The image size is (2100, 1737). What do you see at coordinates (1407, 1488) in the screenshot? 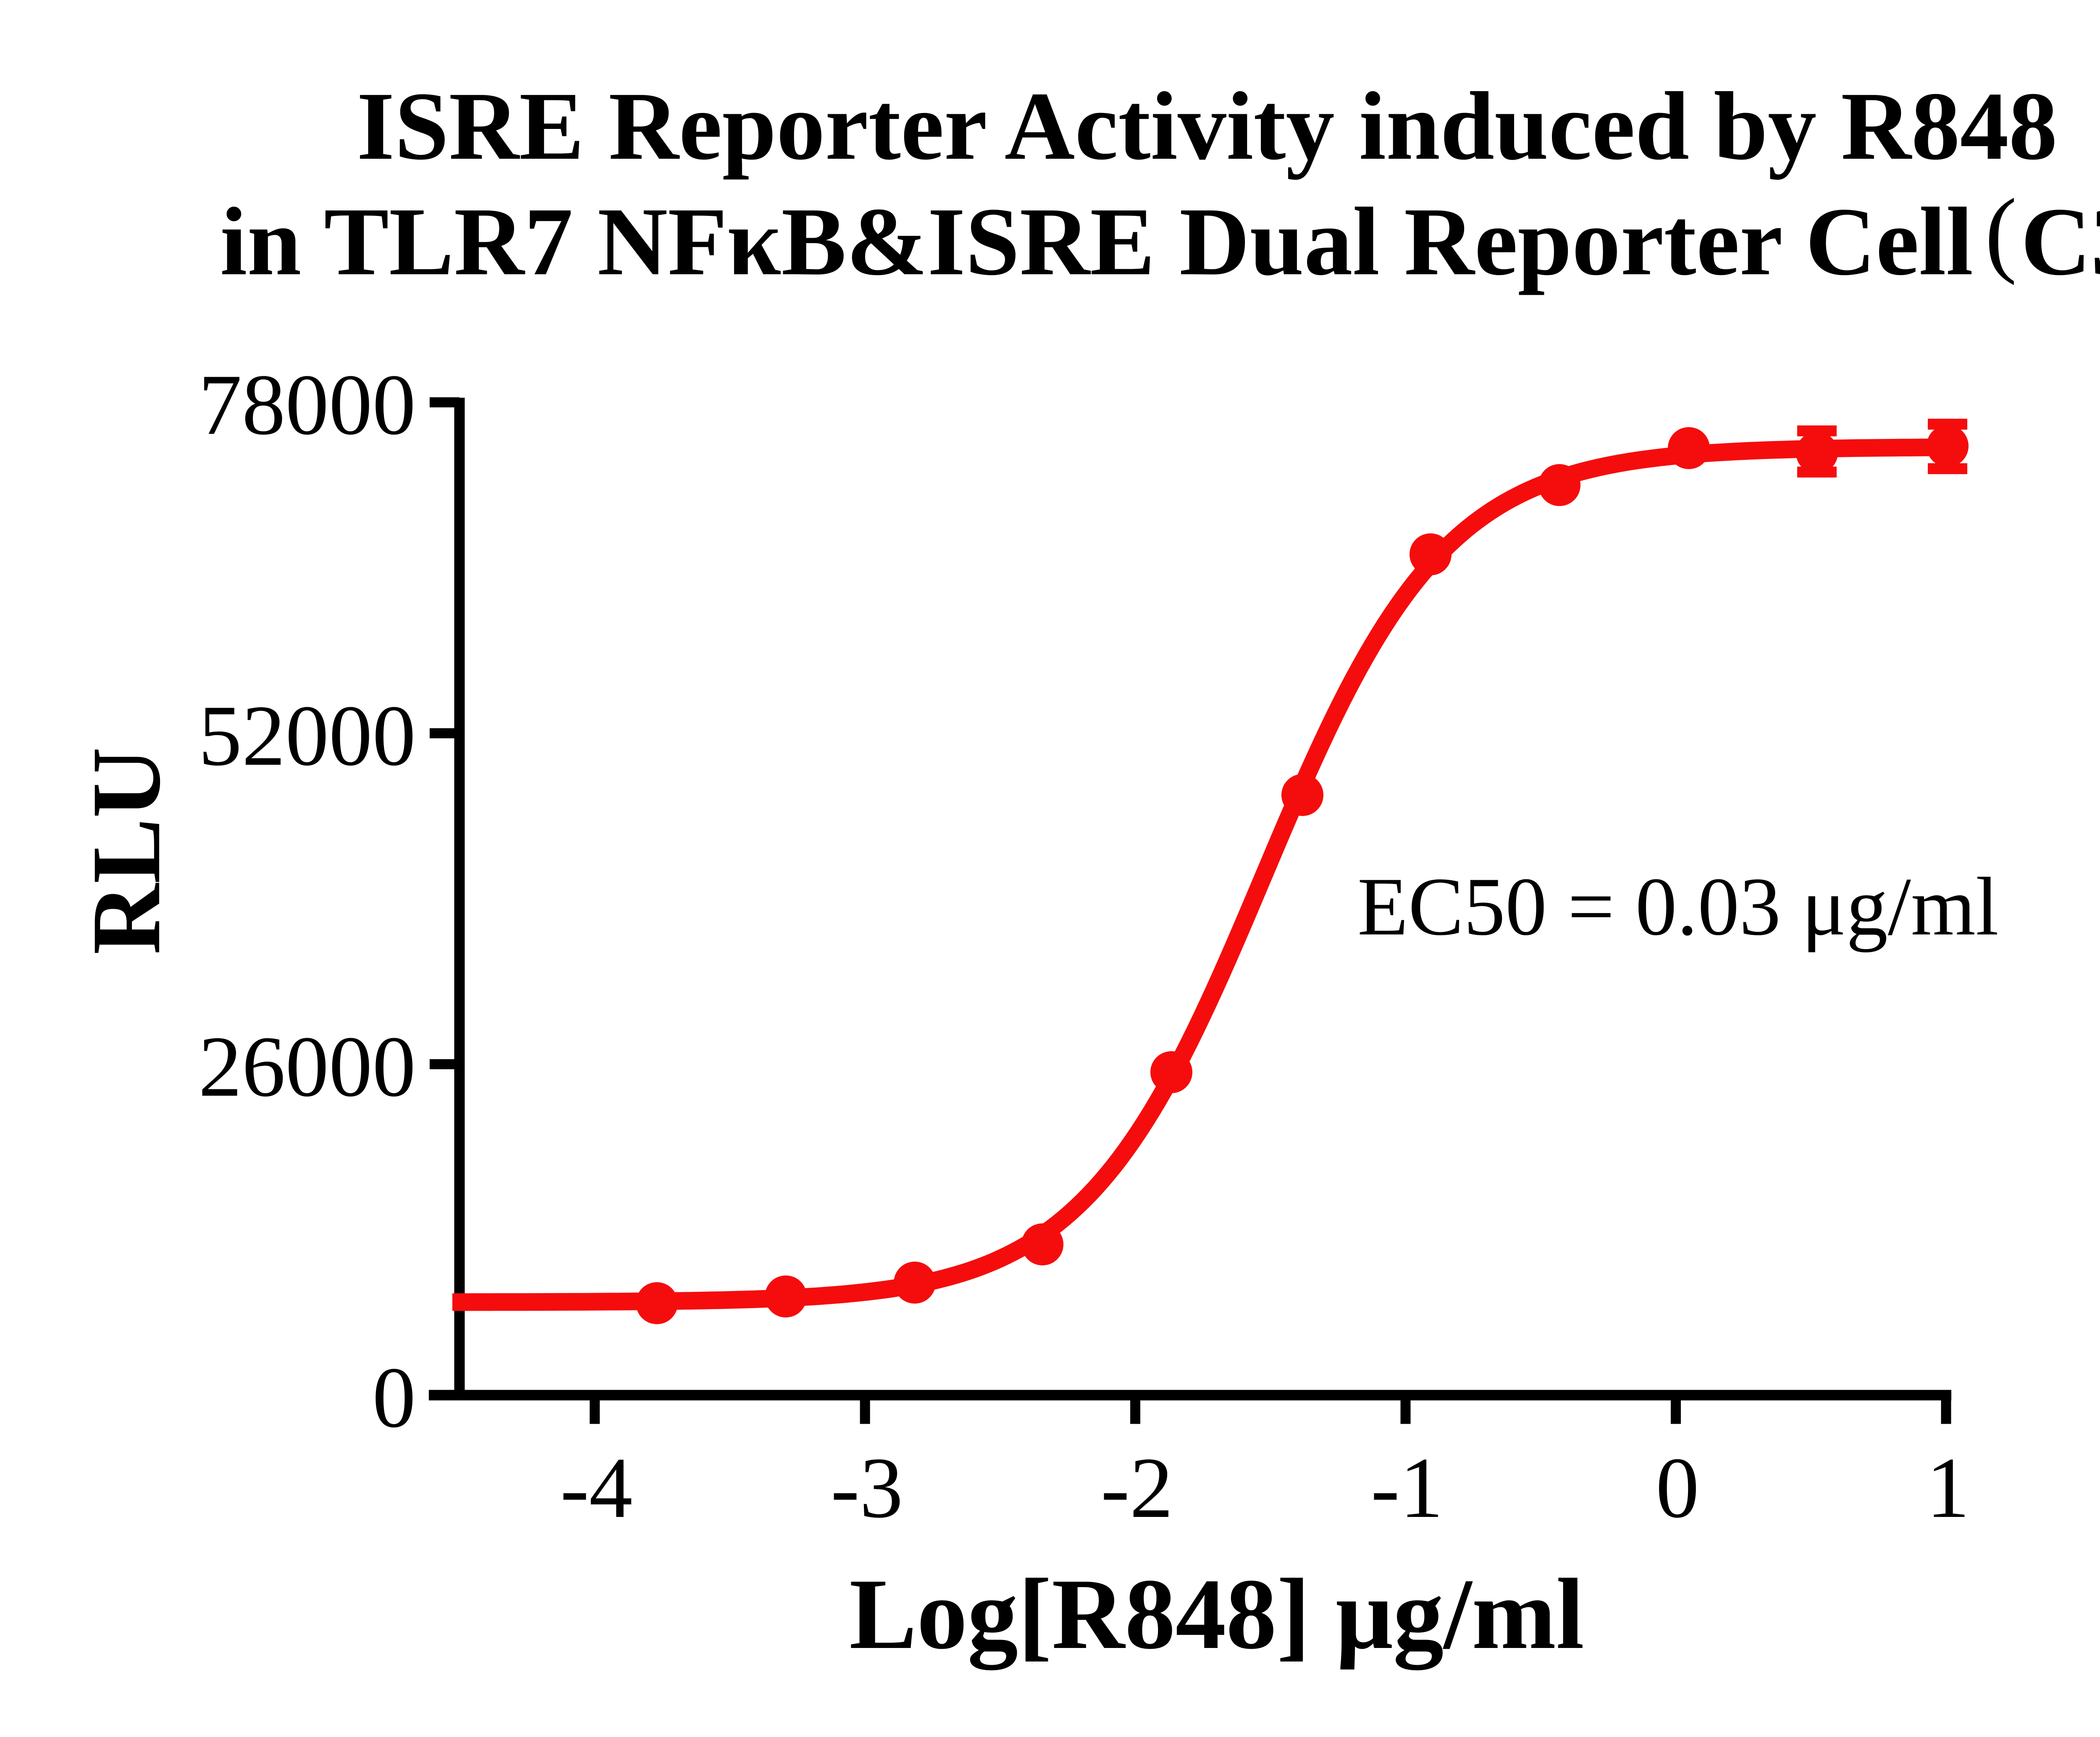
I see `svg-text: -1` at bounding box center [1407, 1488].